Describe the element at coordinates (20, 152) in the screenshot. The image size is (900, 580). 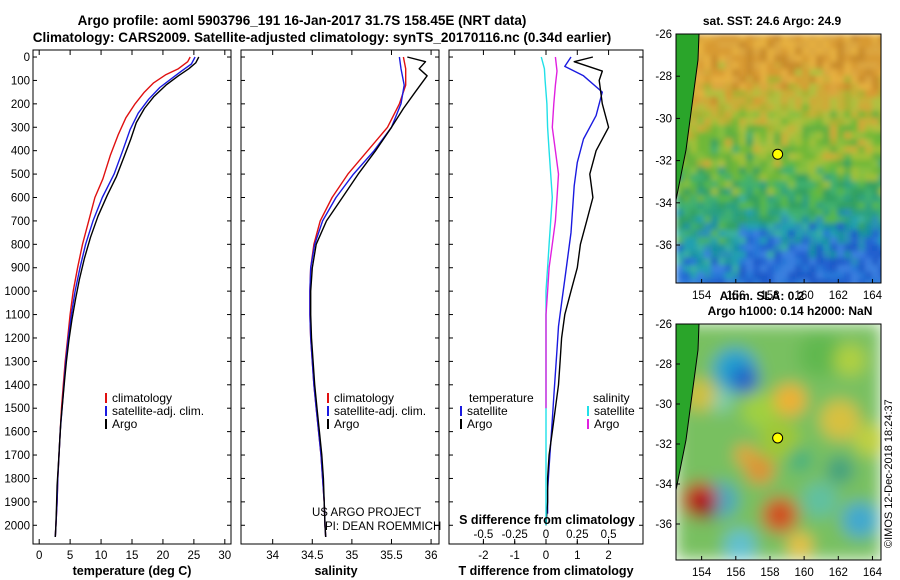
I see `depth-tick-label: 400` at that location.